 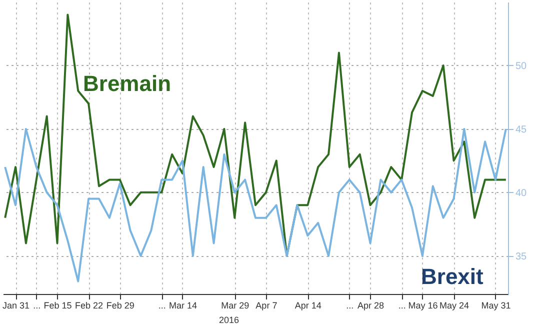 I want to click on y-tick-label: 35, so click(x=522, y=256).